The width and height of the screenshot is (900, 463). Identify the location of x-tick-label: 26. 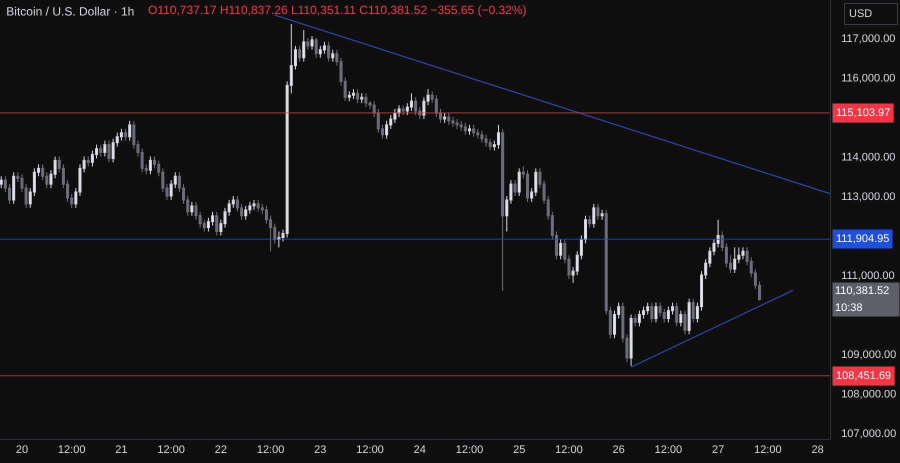
(618, 450).